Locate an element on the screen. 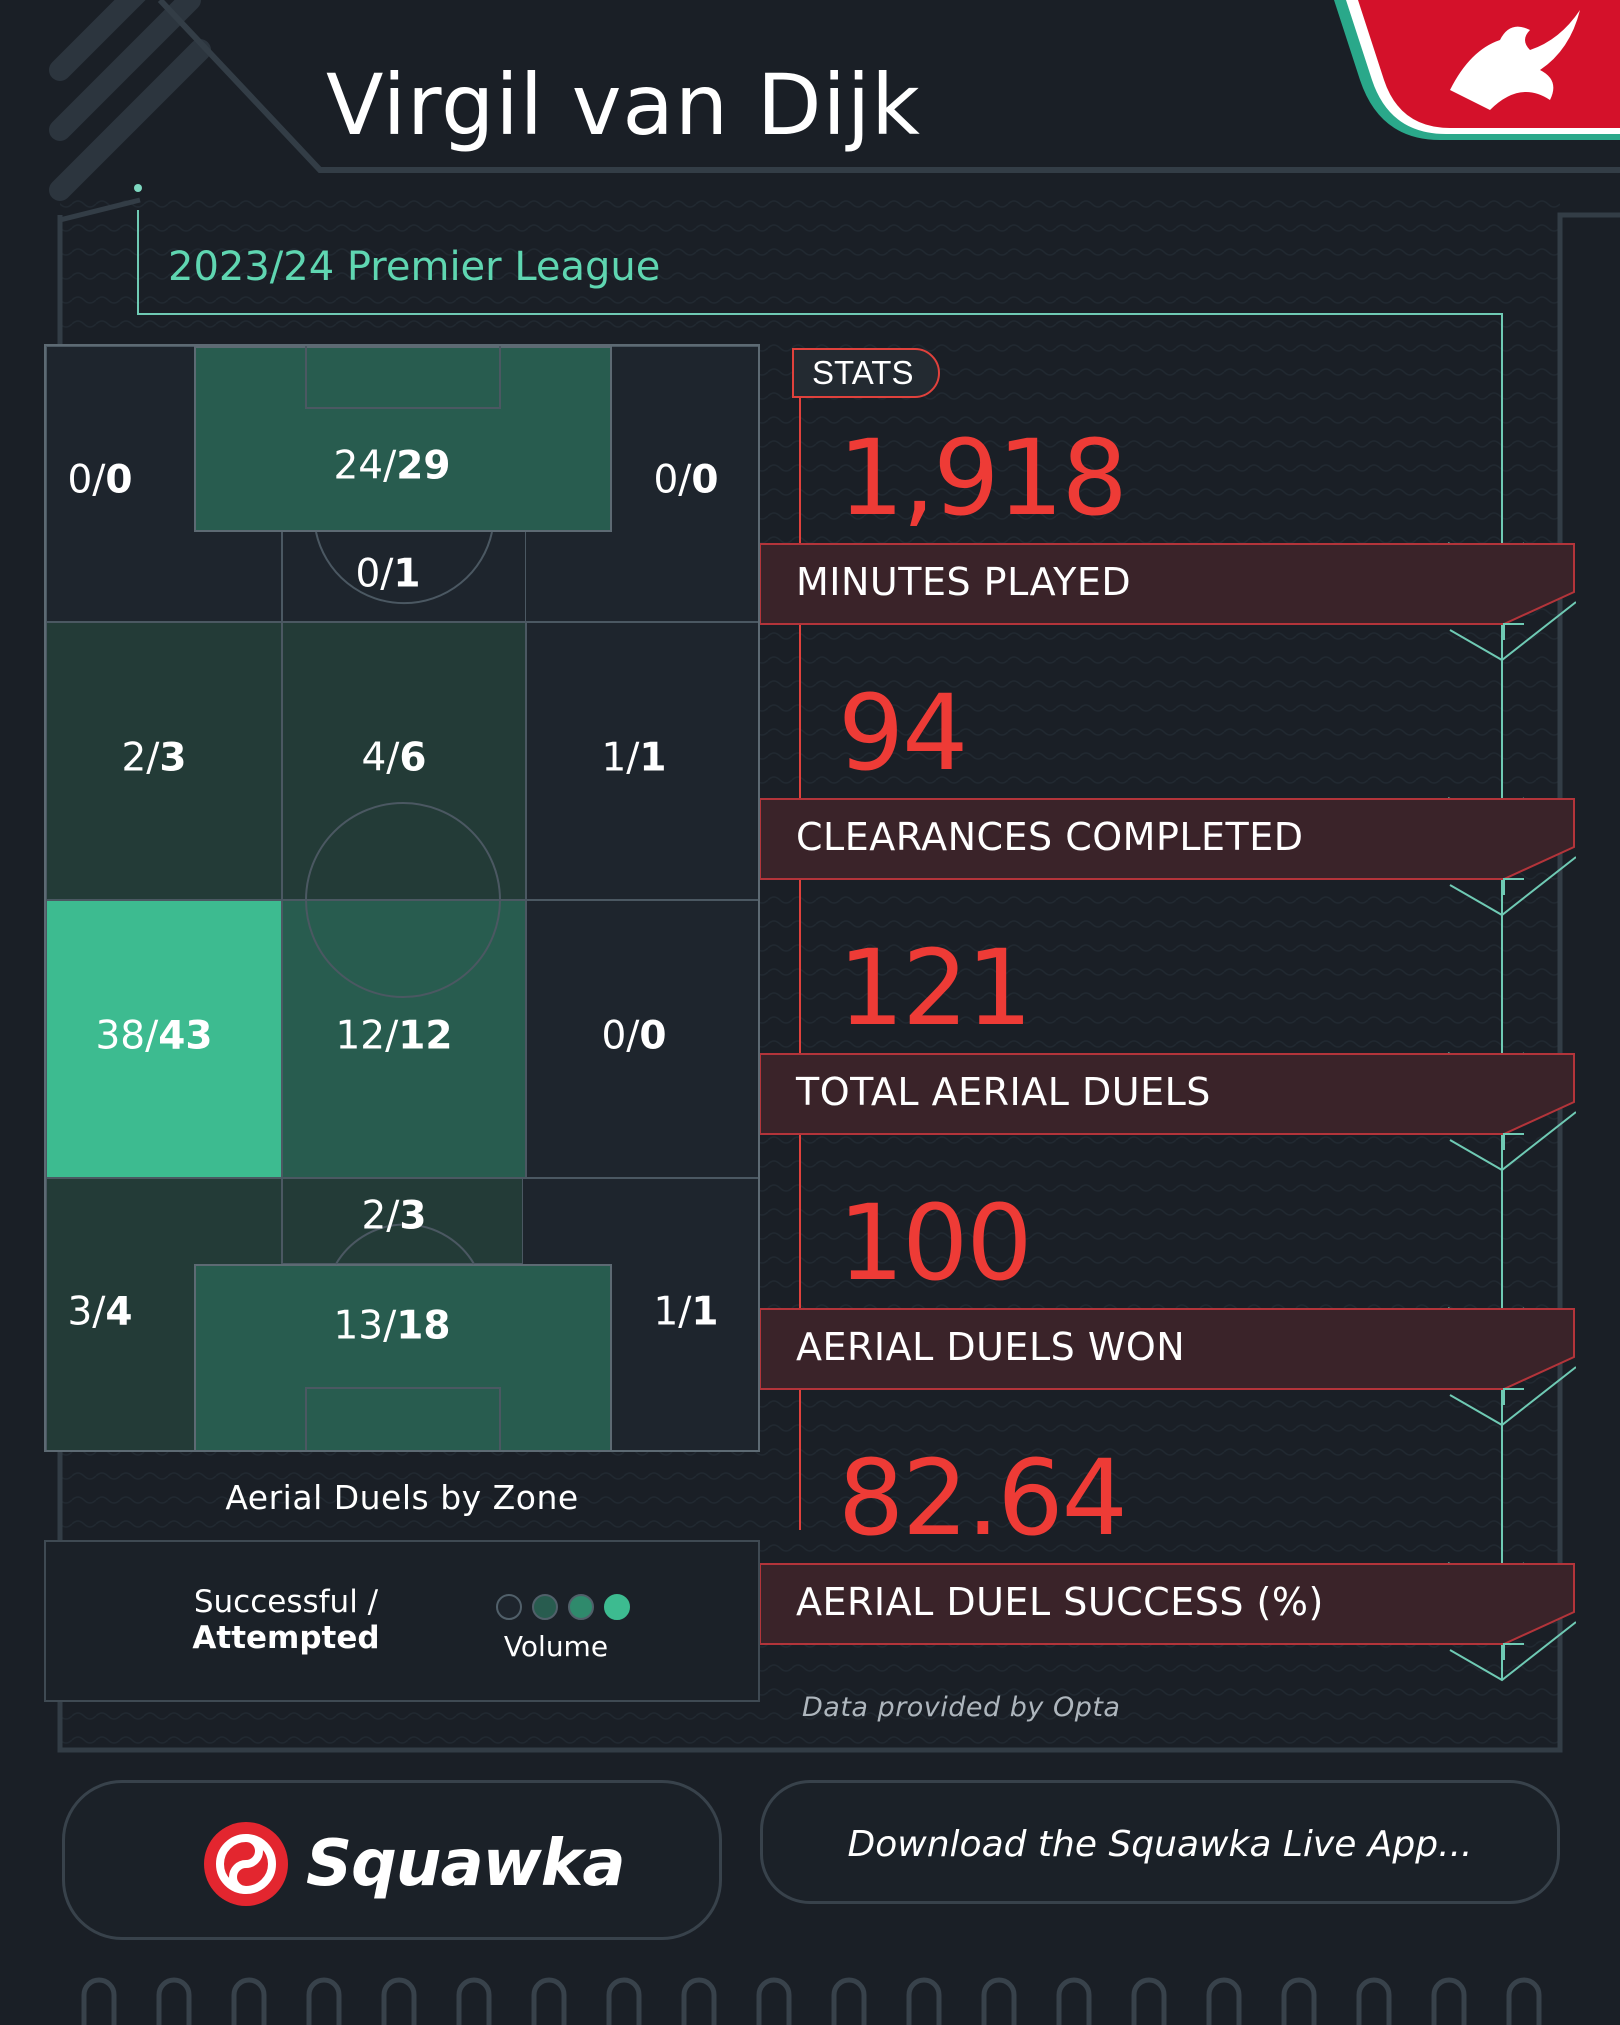 The image size is (1620, 2025). stat-value: 82.64 is located at coordinates (983, 1498).